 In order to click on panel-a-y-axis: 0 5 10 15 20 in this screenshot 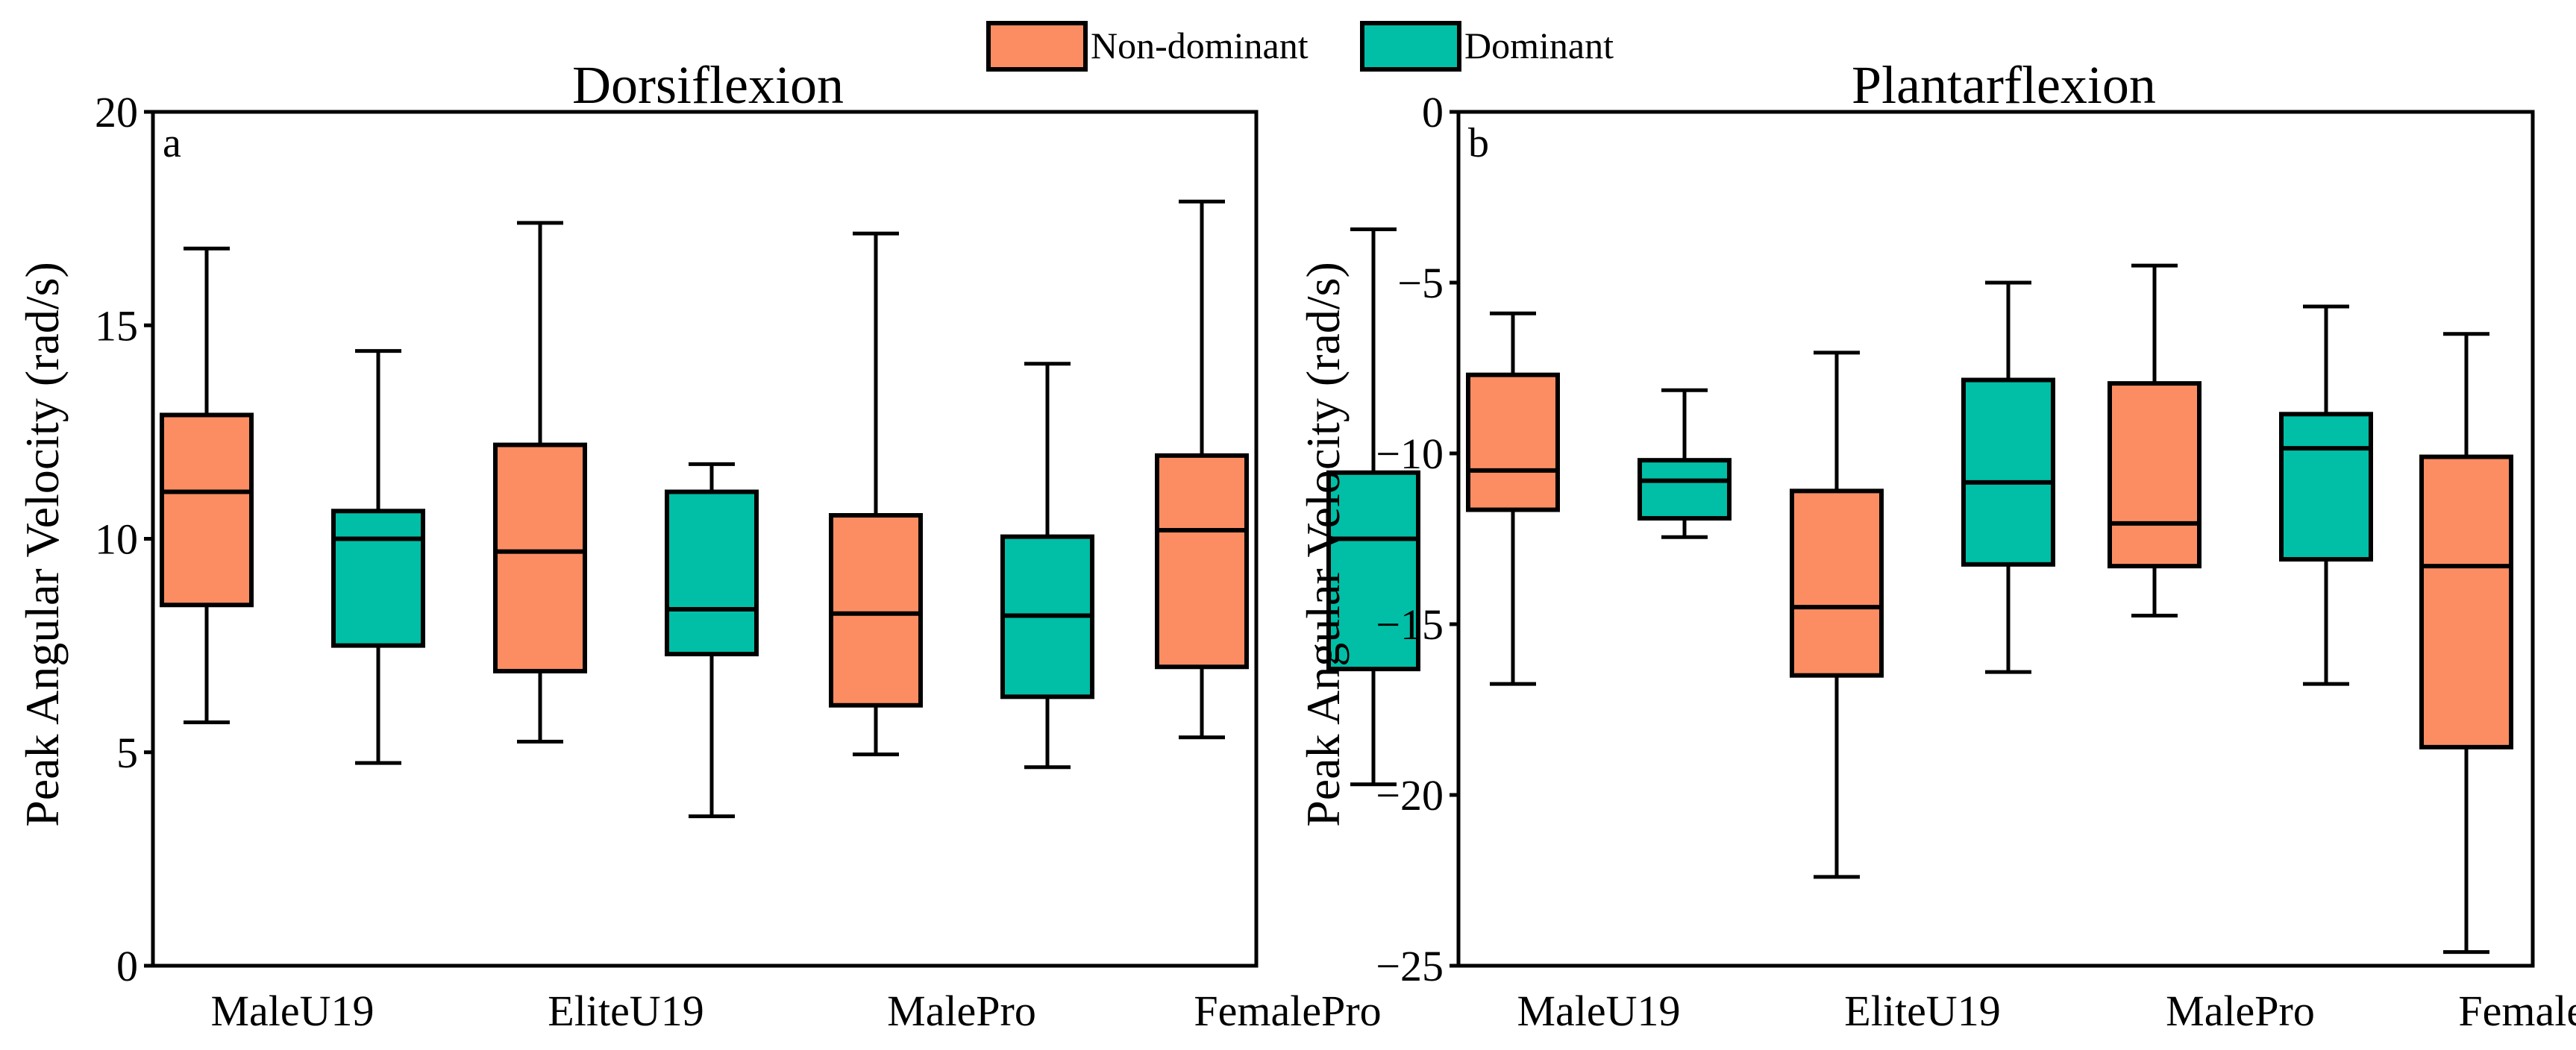, I will do `click(124, 539)`.